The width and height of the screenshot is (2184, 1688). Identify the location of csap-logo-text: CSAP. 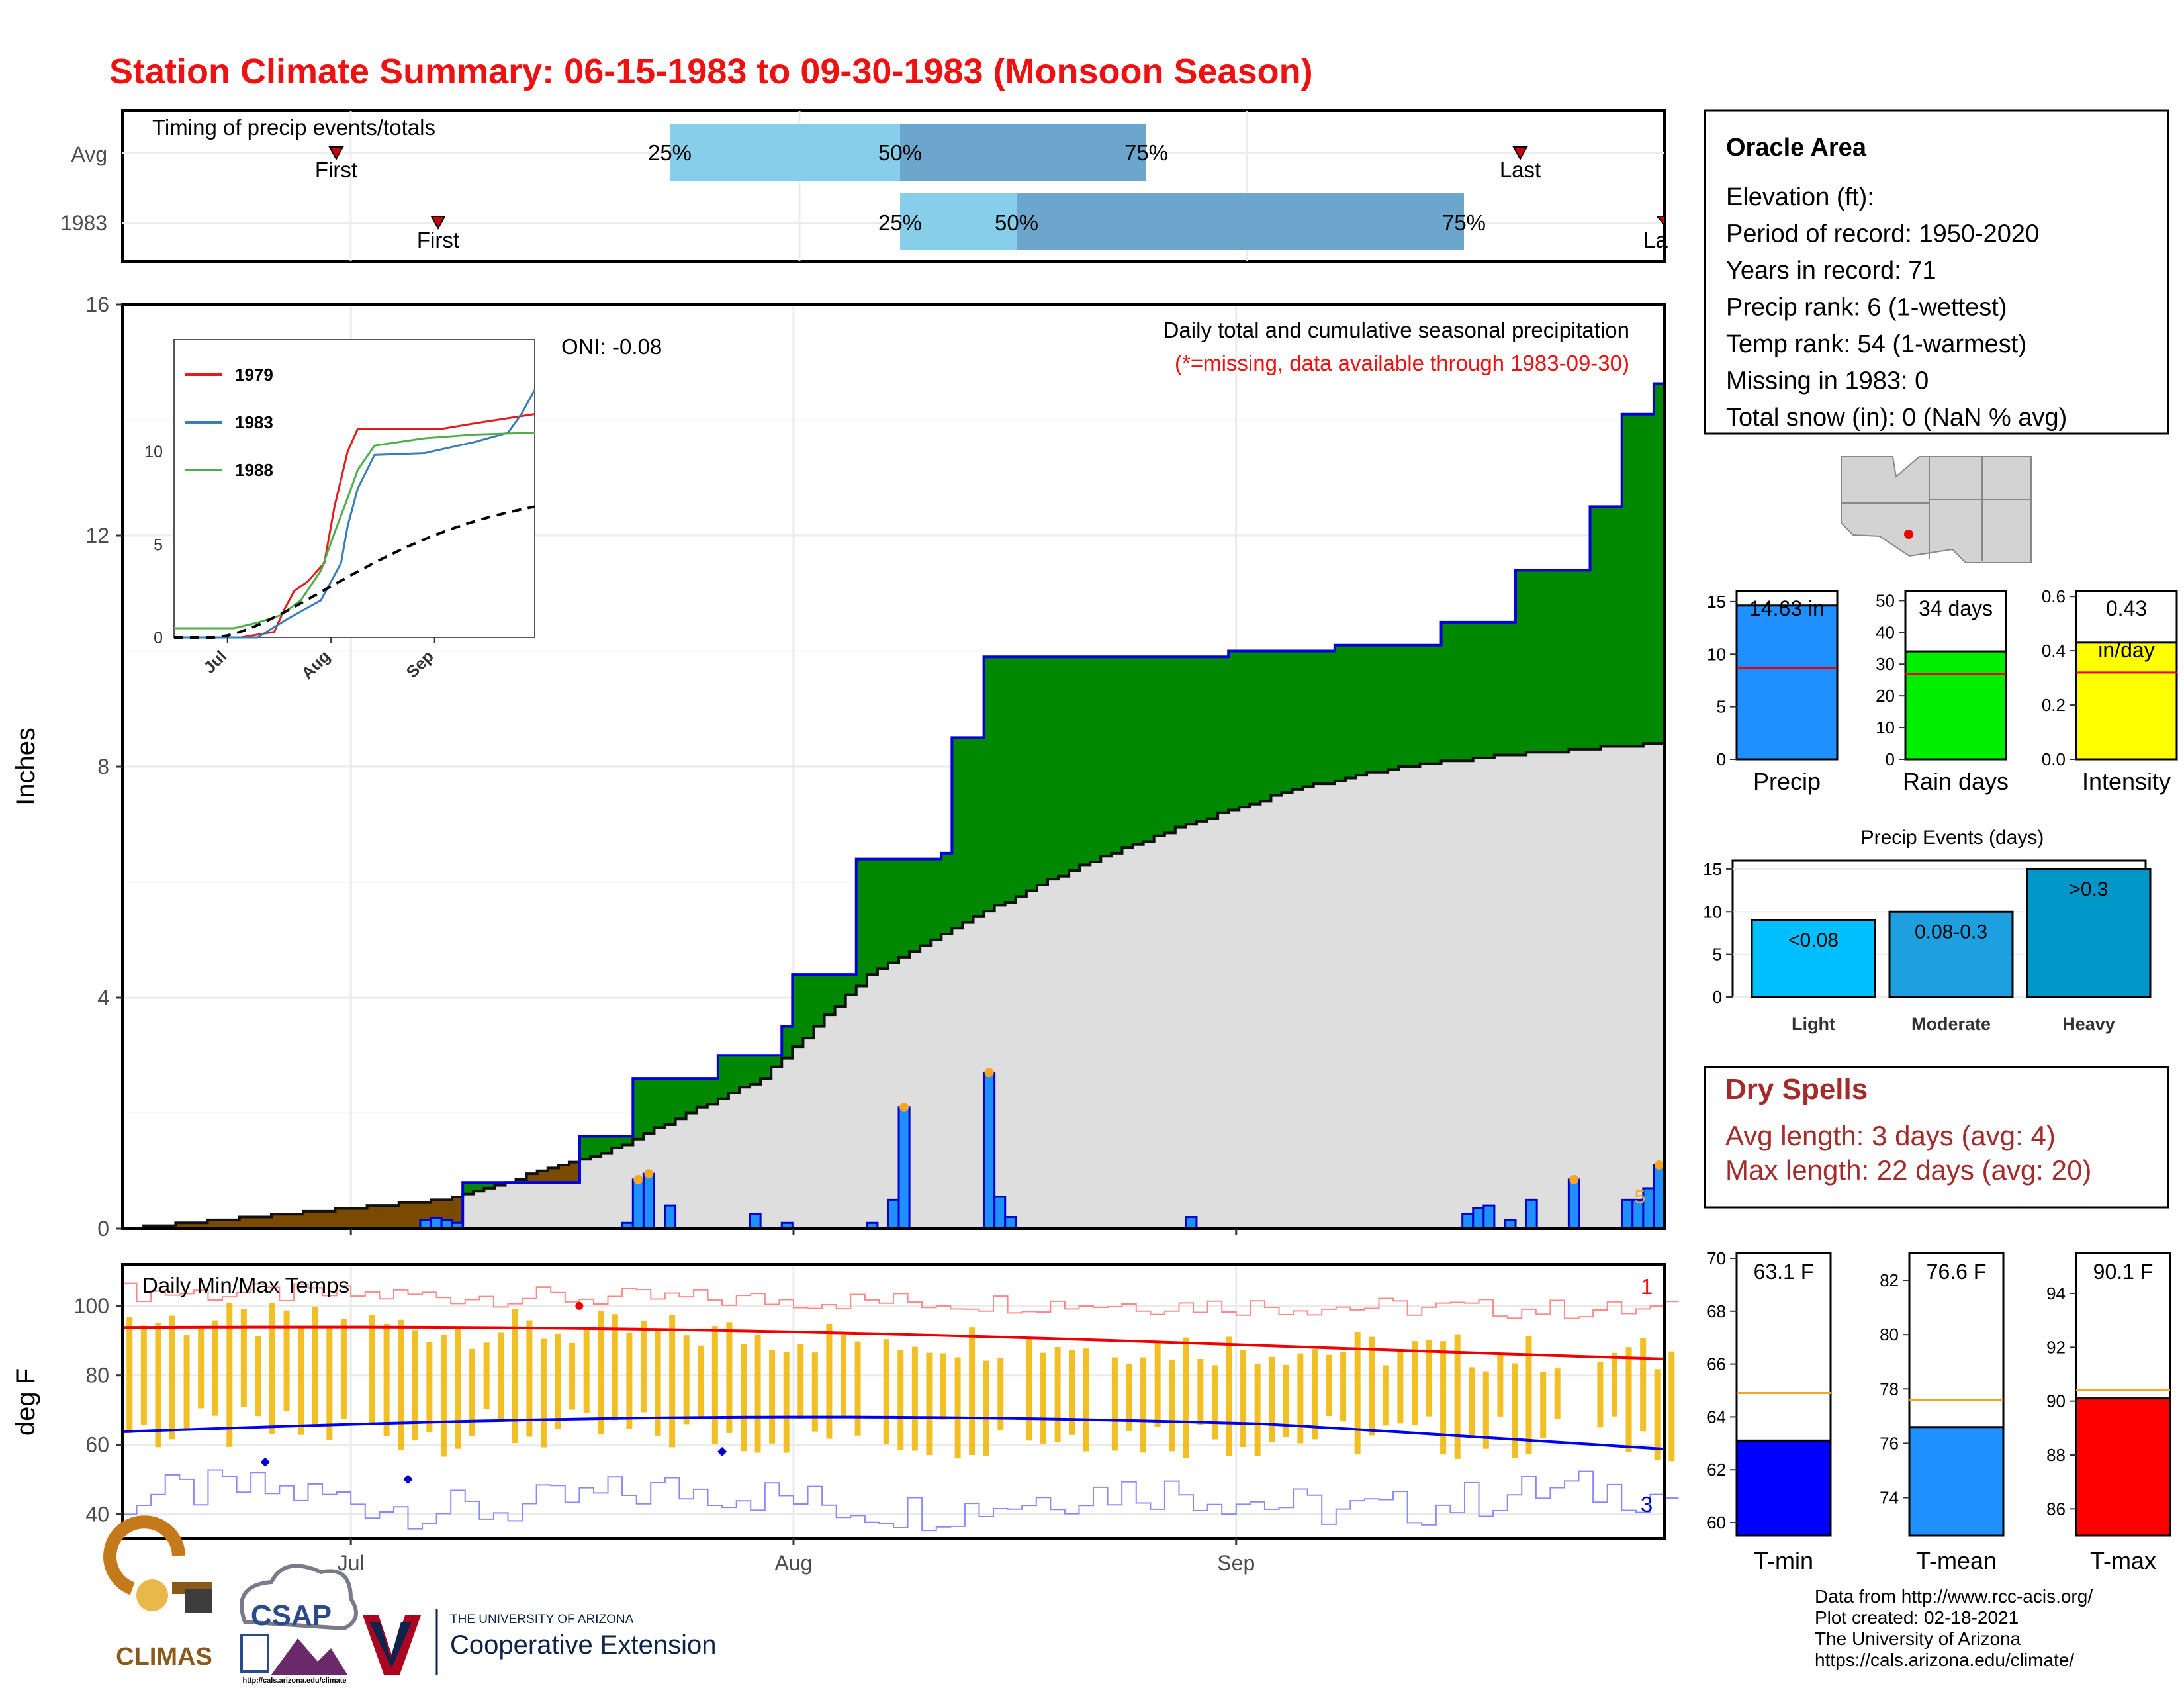
(291, 1615).